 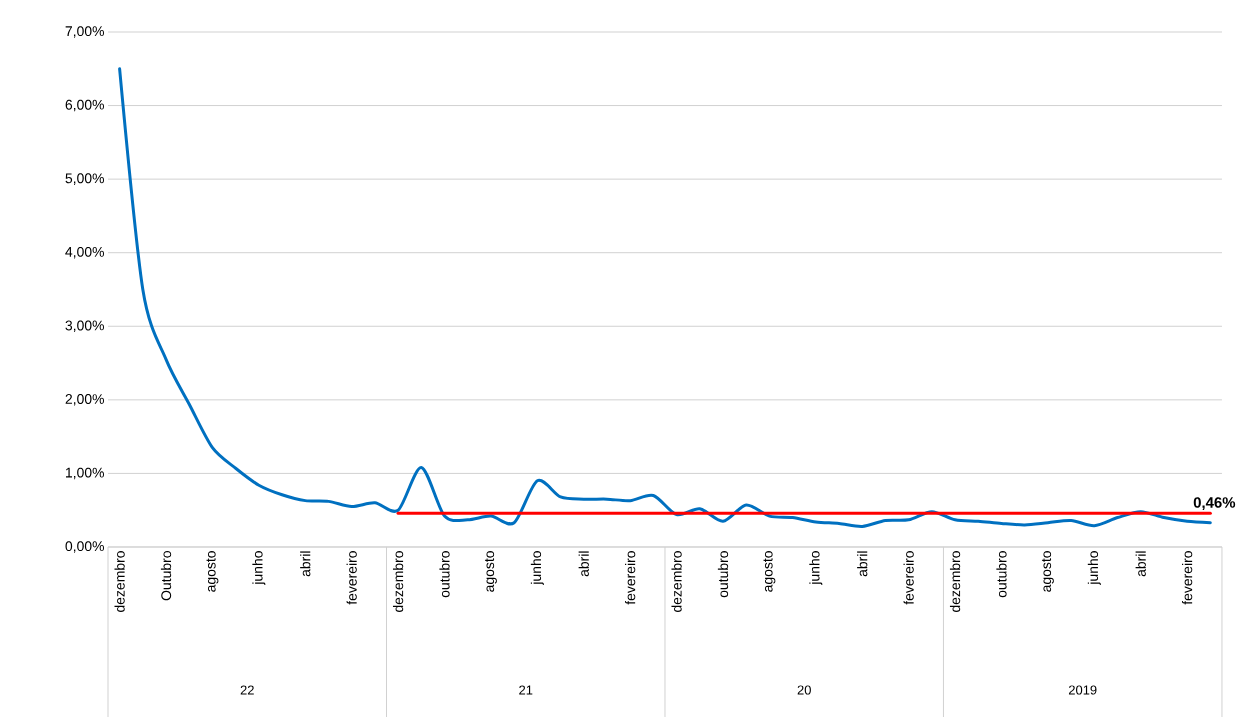 What do you see at coordinates (84, 179) in the screenshot?
I see `y-tick-label: 5,00%` at bounding box center [84, 179].